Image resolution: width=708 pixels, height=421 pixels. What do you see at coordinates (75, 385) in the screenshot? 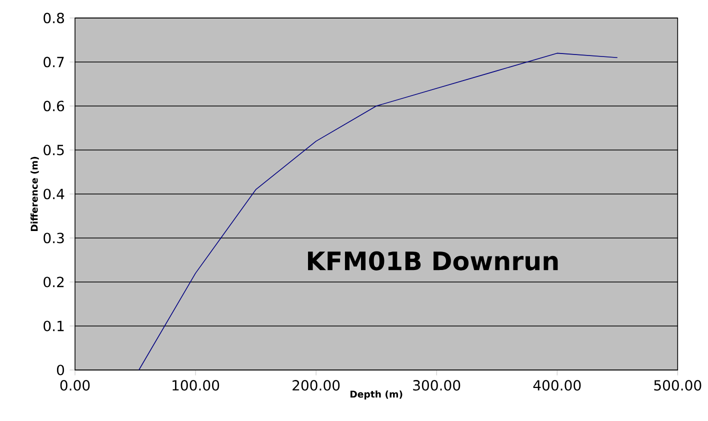
I see `x-tick-label: 0.00` at bounding box center [75, 385].